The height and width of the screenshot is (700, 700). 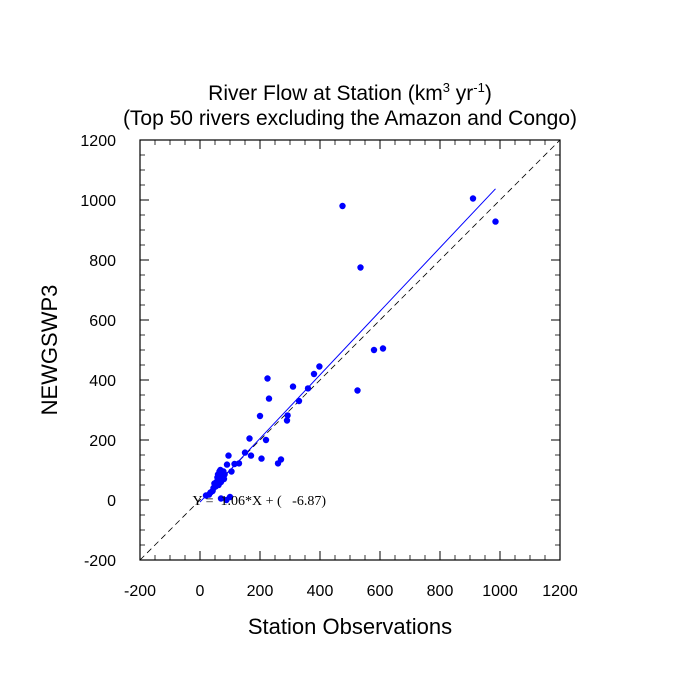 I want to click on y-tick-label: 600, so click(x=102, y=321).